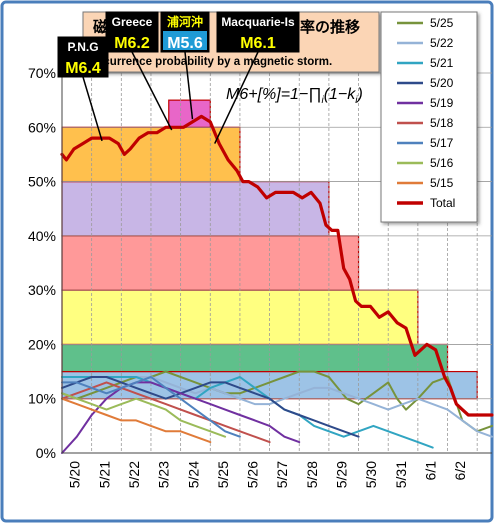 The image size is (496, 530). Describe the element at coordinates (425, 103) in the screenshot. I see `legend-item: 5/19` at that location.